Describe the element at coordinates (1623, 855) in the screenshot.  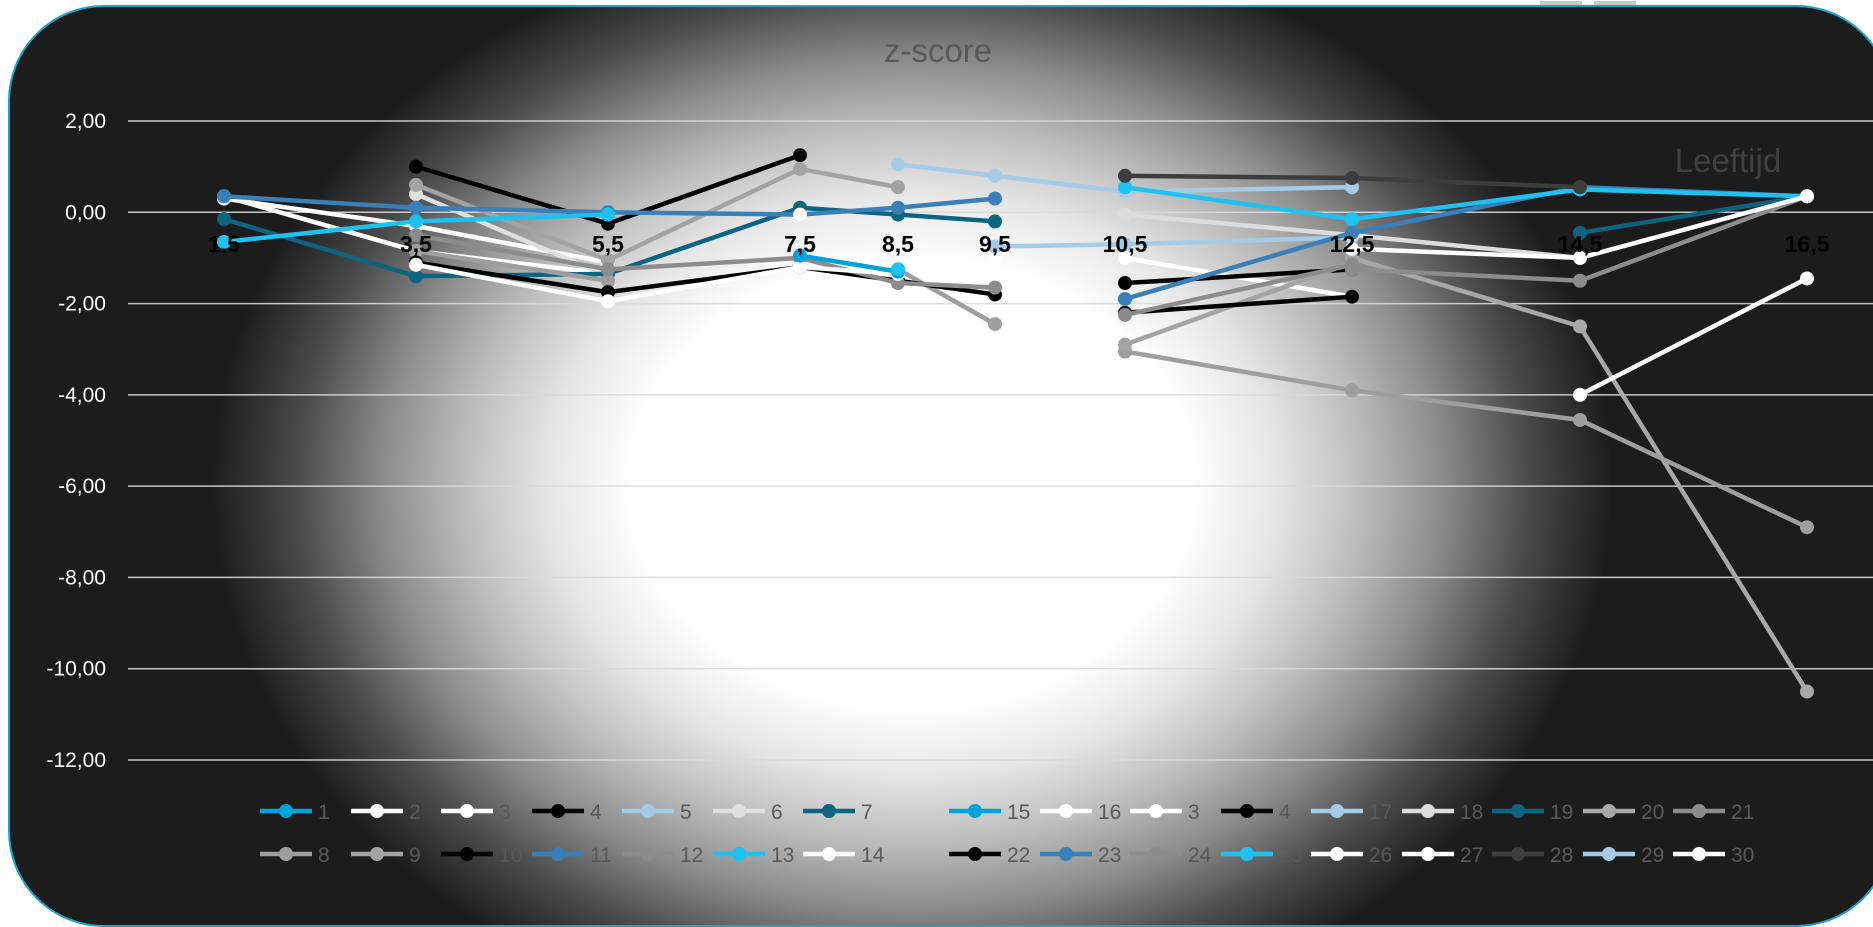
I see `legend-item-29: 29` at that location.